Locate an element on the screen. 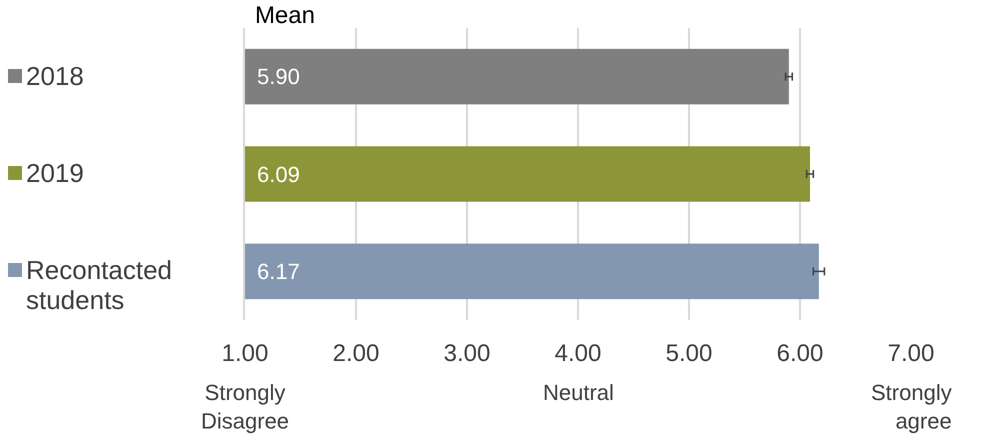 The height and width of the screenshot is (446, 994). data-label: 6.17 is located at coordinates (278, 271).